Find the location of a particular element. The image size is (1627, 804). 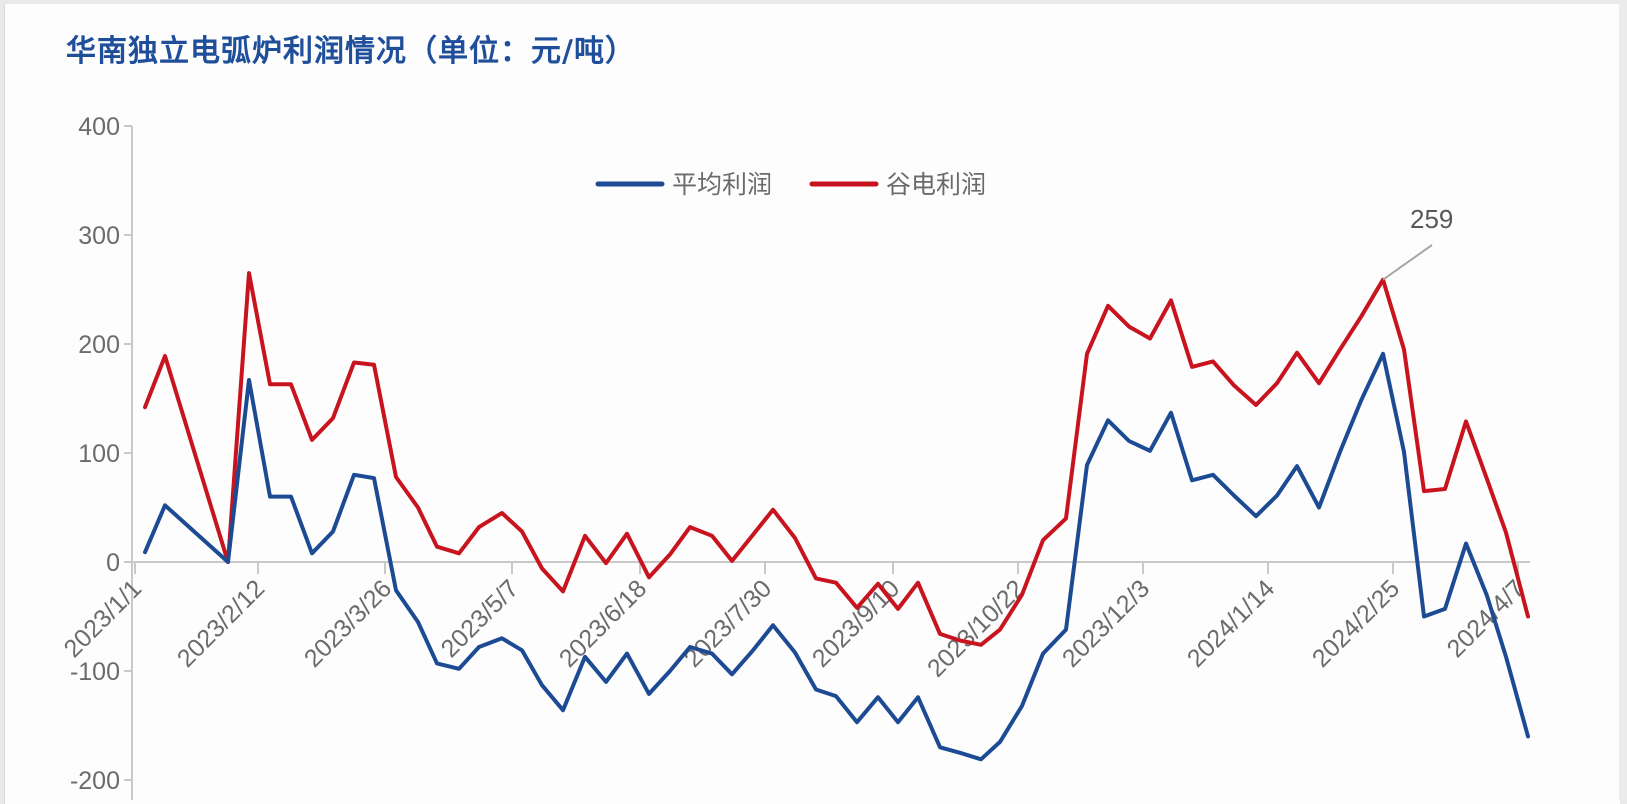

peak-annotation: 259 is located at coordinates (1417, 242).